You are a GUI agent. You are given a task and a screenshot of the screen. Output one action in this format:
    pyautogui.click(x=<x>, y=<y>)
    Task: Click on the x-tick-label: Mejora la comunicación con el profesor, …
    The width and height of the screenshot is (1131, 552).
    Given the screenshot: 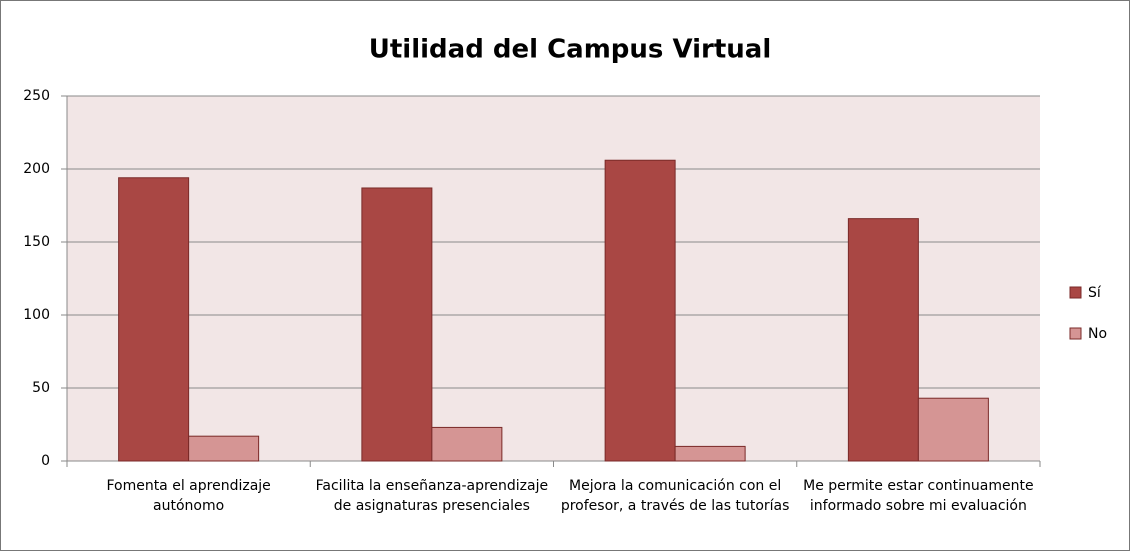 What is the action you would take?
    pyautogui.click(x=675, y=496)
    